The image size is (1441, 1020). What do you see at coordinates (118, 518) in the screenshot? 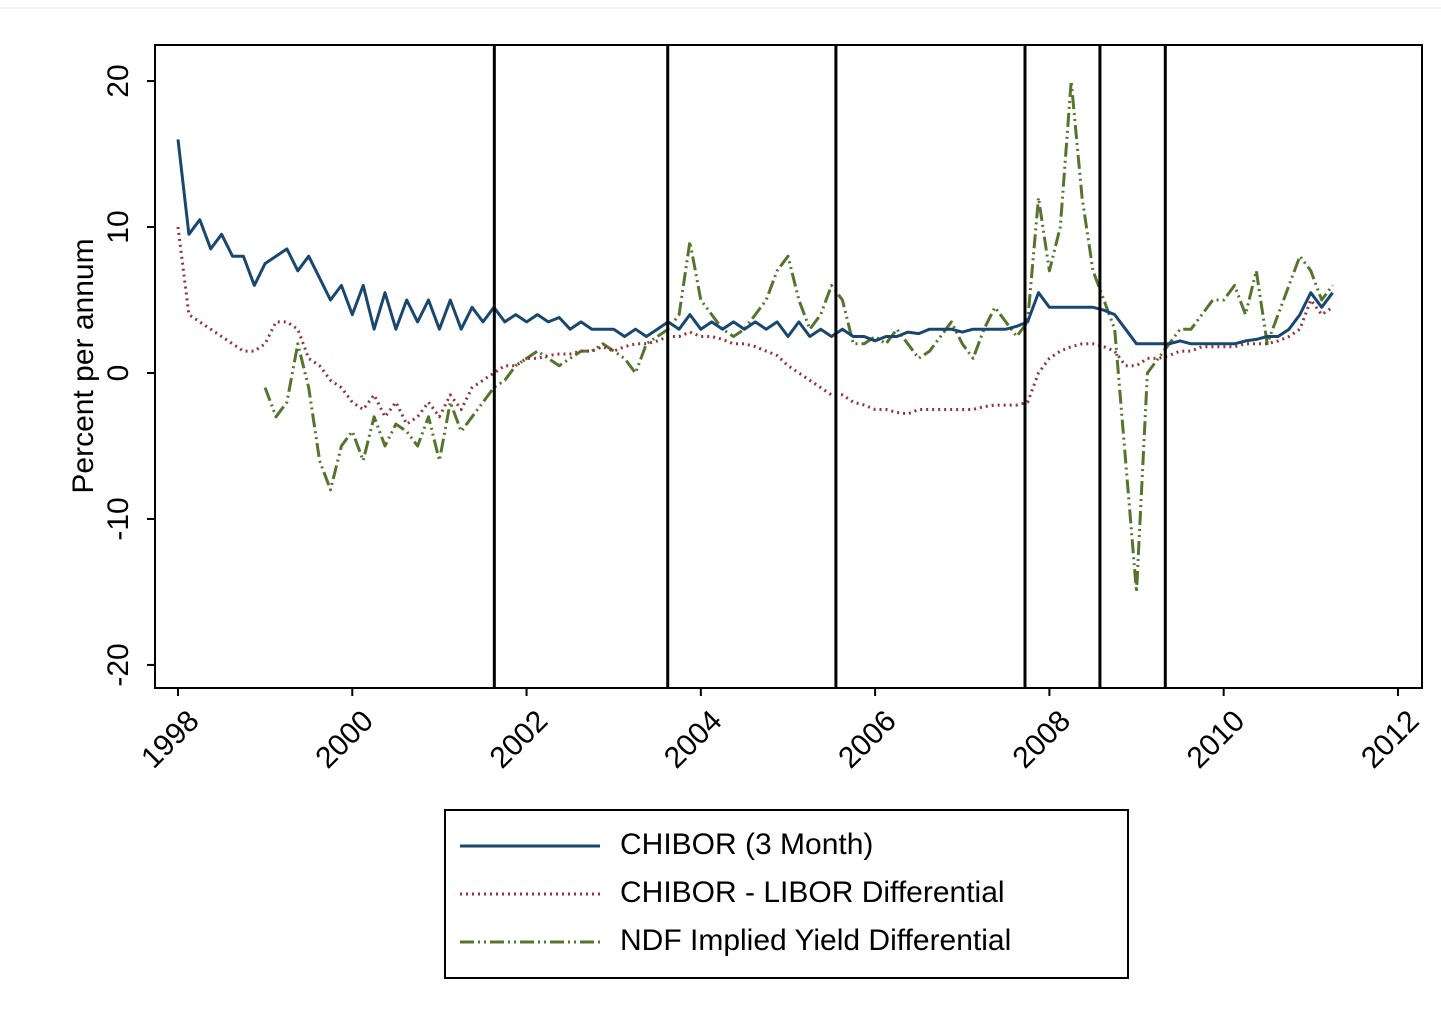
I see `y-tick-label: -10` at bounding box center [118, 518].